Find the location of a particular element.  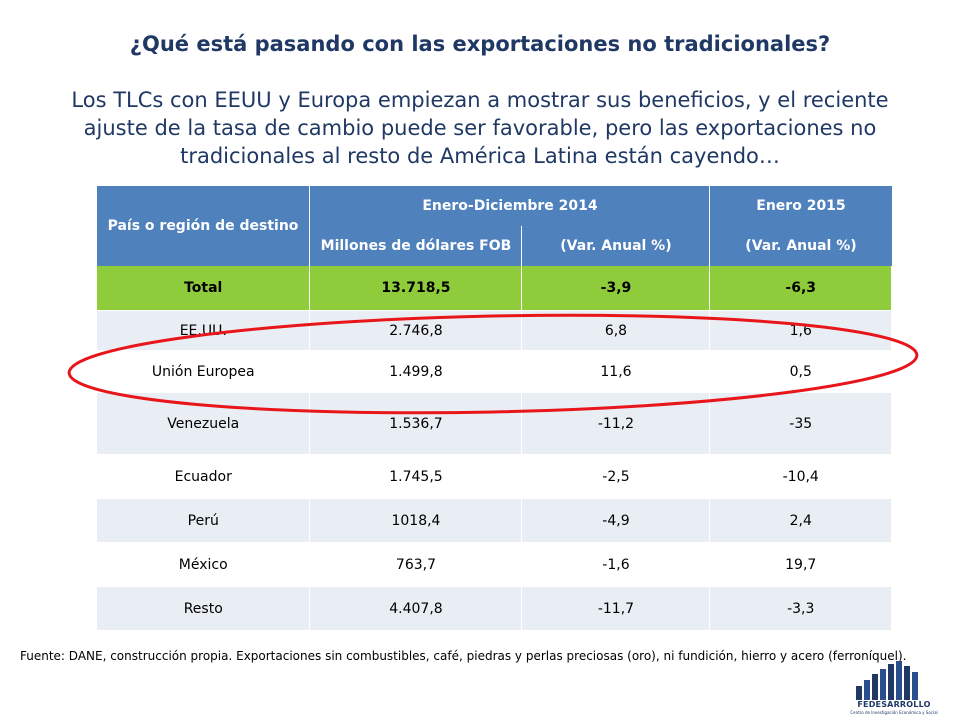

cell-var-2014: 11,6 is located at coordinates (616, 371).